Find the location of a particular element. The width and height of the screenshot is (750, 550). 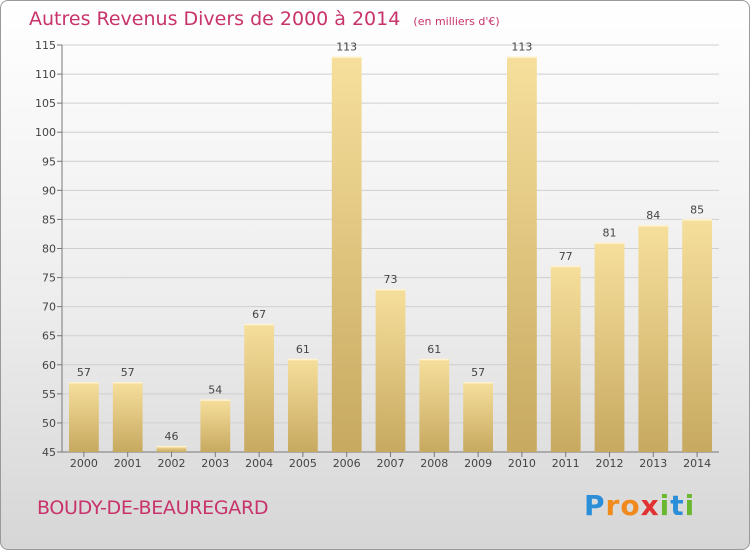

bar-value-label: 77 is located at coordinates (566, 256).